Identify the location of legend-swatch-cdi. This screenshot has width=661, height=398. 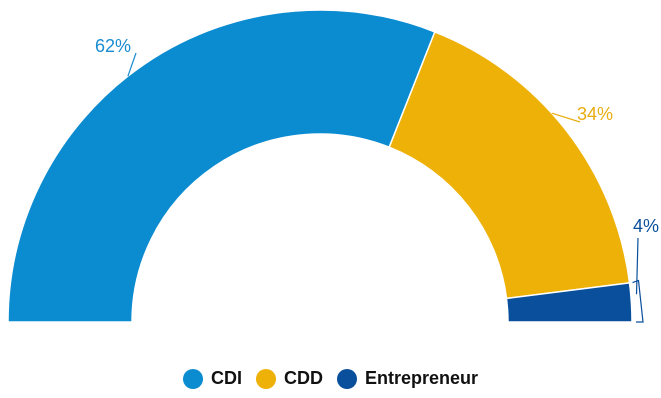
(192, 378).